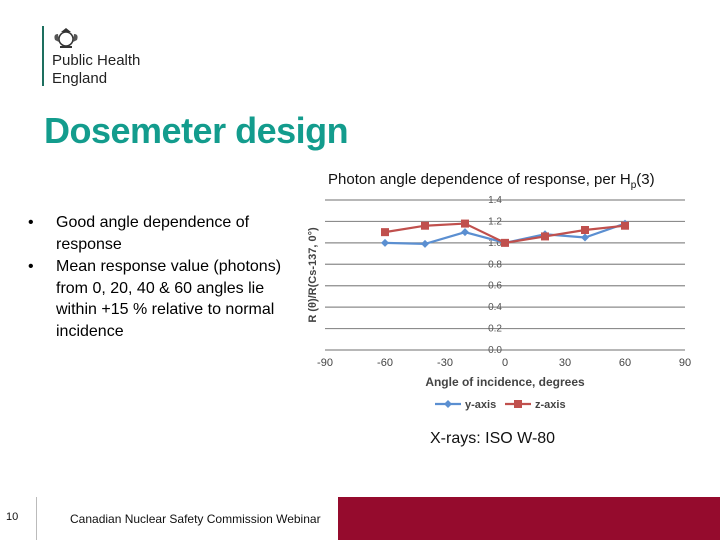  I want to click on x-tick-label: 60, so click(625, 363).